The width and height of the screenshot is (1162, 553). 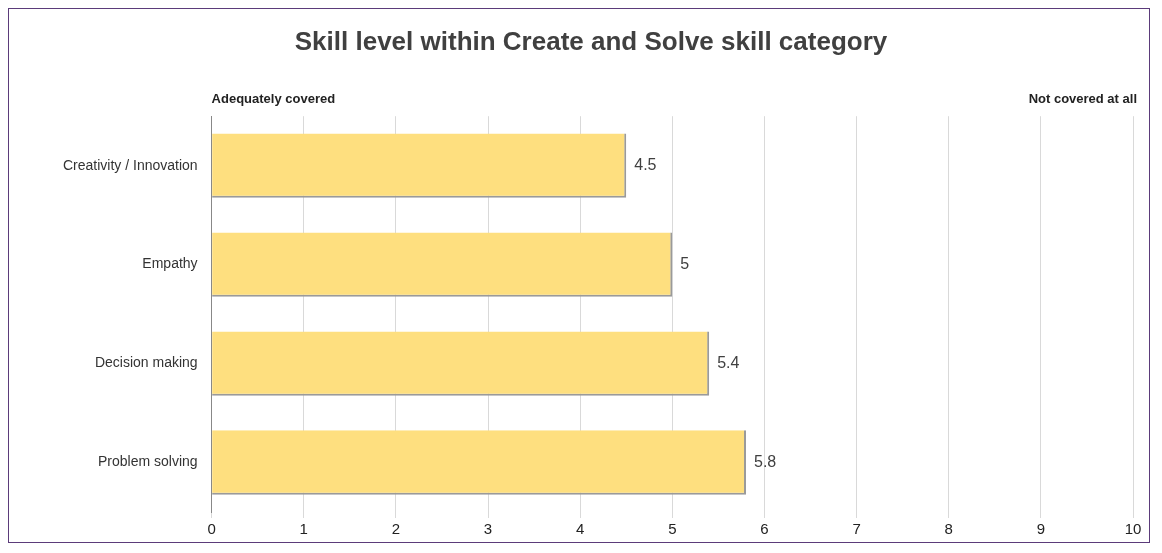 I want to click on x-tick-label: 6, so click(x=764, y=529).